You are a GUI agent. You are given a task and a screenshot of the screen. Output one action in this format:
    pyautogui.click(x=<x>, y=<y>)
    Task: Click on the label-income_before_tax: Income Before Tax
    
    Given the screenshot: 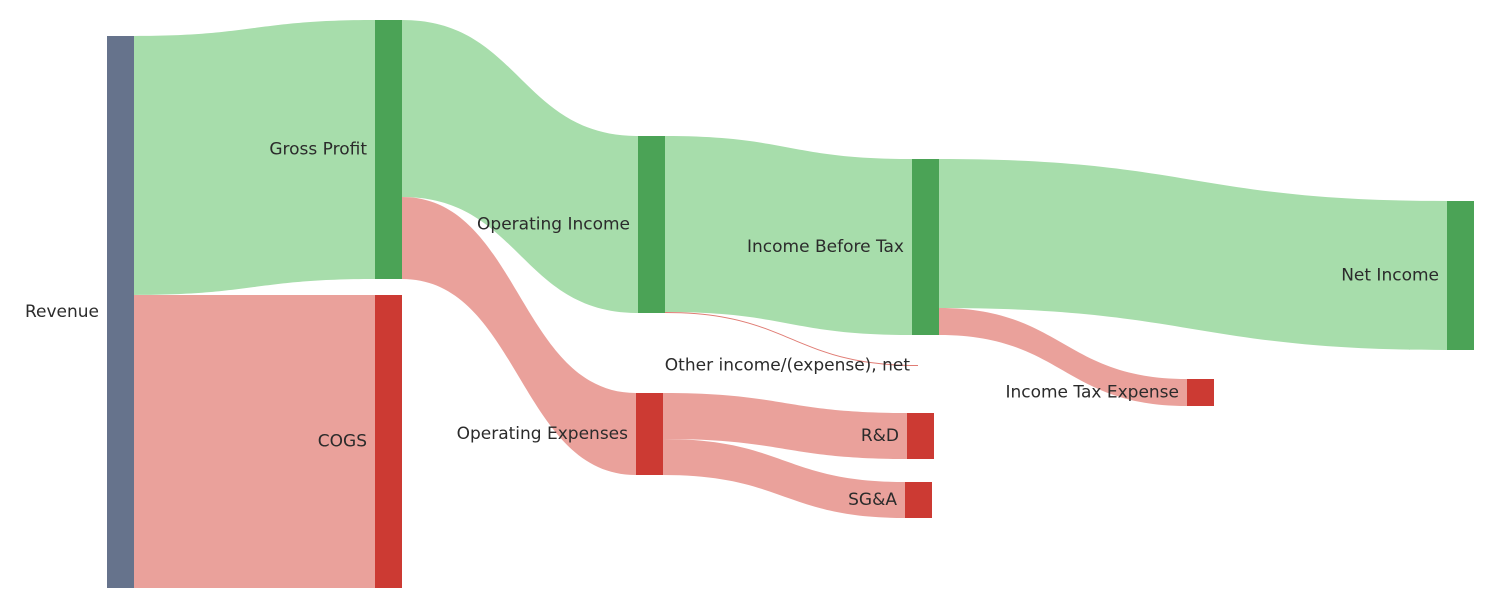 What is the action you would take?
    pyautogui.click(x=825, y=247)
    